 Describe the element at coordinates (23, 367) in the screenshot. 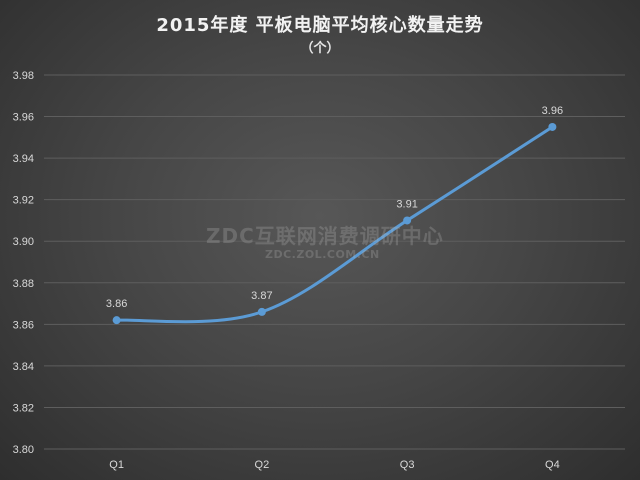

I see `y-tick-label: 3.84` at that location.